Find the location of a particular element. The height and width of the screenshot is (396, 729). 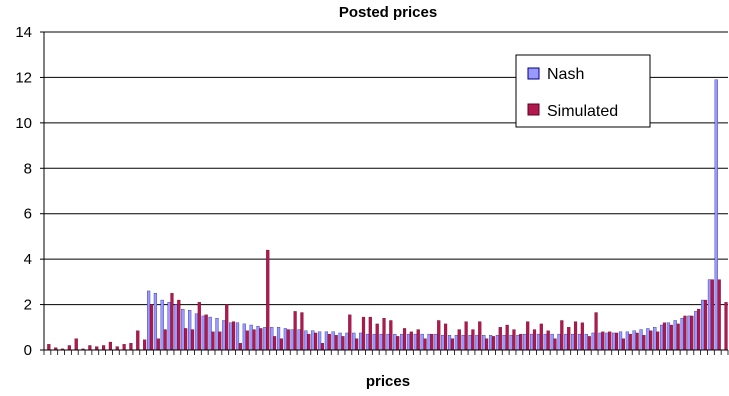

y-tick-label: 4 is located at coordinates (28, 259).